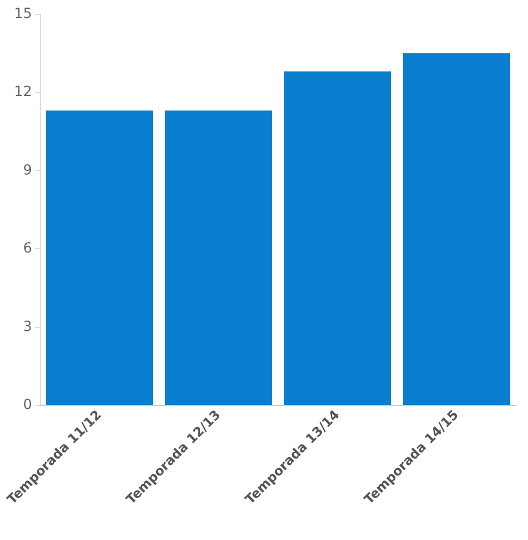  I want to click on y-tick-label: 0, so click(27, 405).